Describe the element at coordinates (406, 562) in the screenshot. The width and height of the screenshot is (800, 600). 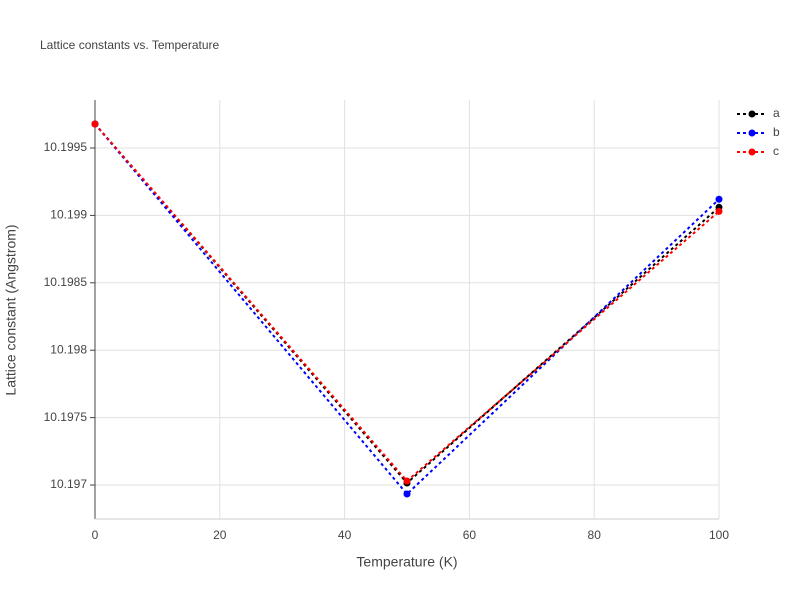
I see `x-axis-title: Temperature (K)` at that location.